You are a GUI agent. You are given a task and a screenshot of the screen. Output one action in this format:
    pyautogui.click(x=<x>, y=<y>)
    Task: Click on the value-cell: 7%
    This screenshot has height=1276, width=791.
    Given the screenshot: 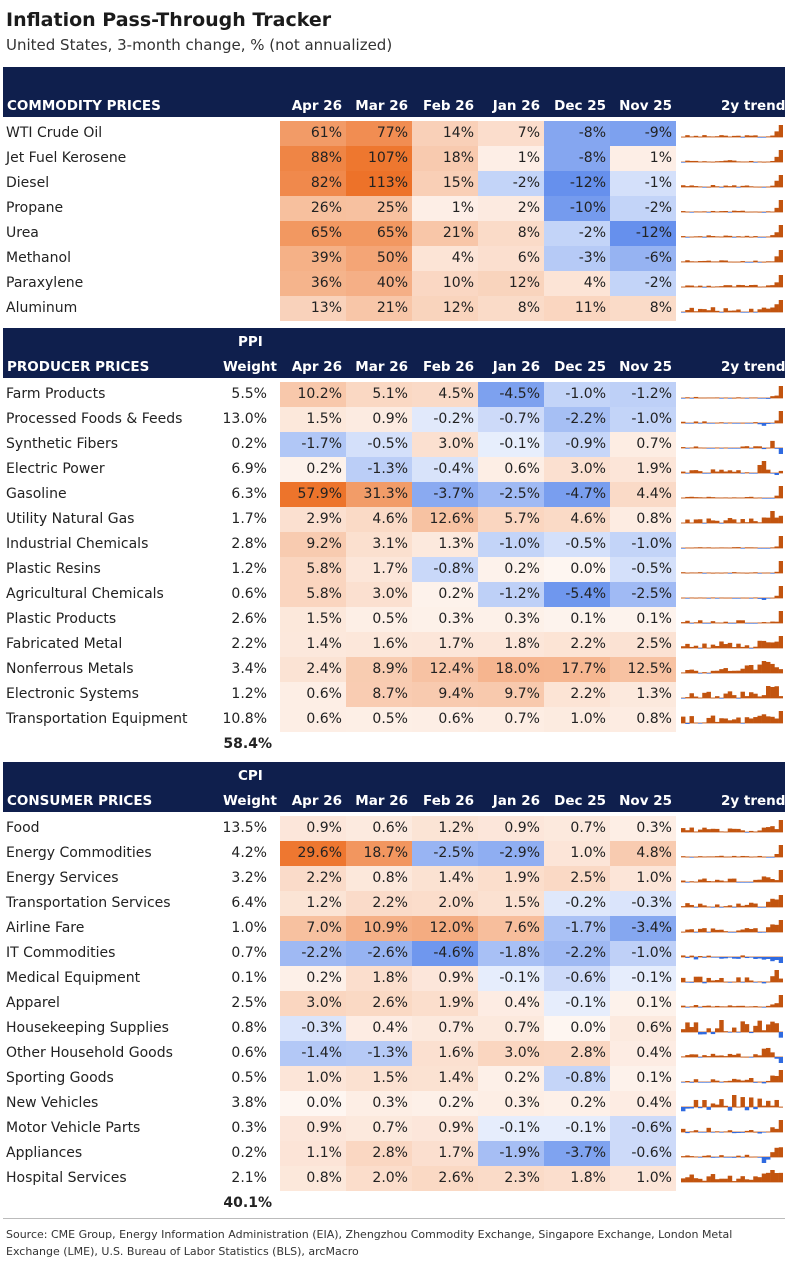 What is the action you would take?
    pyautogui.click(x=511, y=133)
    